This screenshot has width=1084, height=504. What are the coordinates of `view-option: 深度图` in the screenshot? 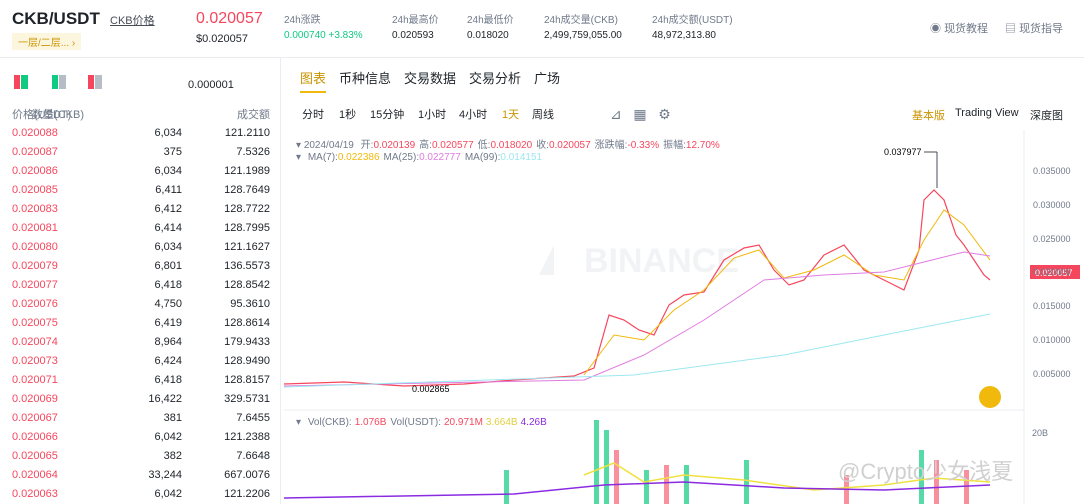 It's located at (1046, 116).